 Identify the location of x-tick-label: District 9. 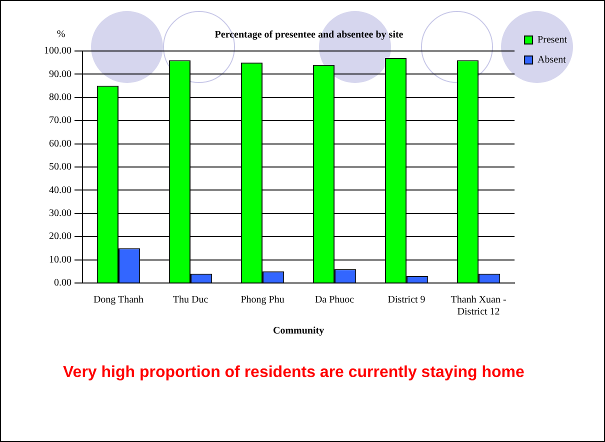
(407, 300).